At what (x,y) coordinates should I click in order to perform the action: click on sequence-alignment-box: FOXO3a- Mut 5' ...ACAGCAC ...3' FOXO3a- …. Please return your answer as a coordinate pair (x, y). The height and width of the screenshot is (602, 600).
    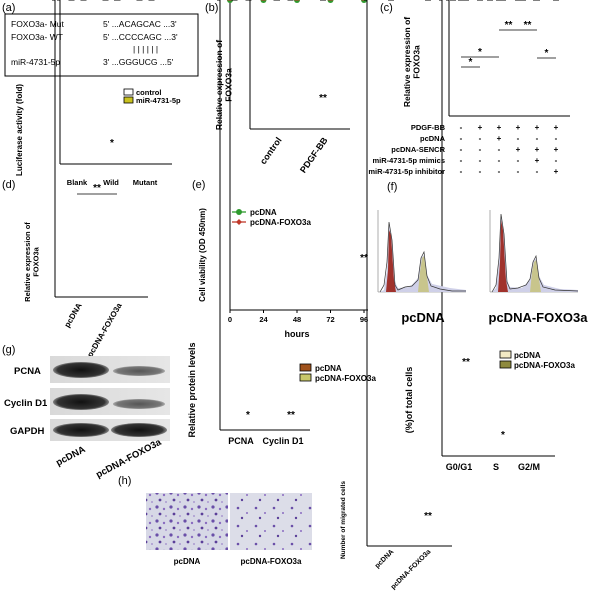
    Looking at the image, I should click on (101, 45).